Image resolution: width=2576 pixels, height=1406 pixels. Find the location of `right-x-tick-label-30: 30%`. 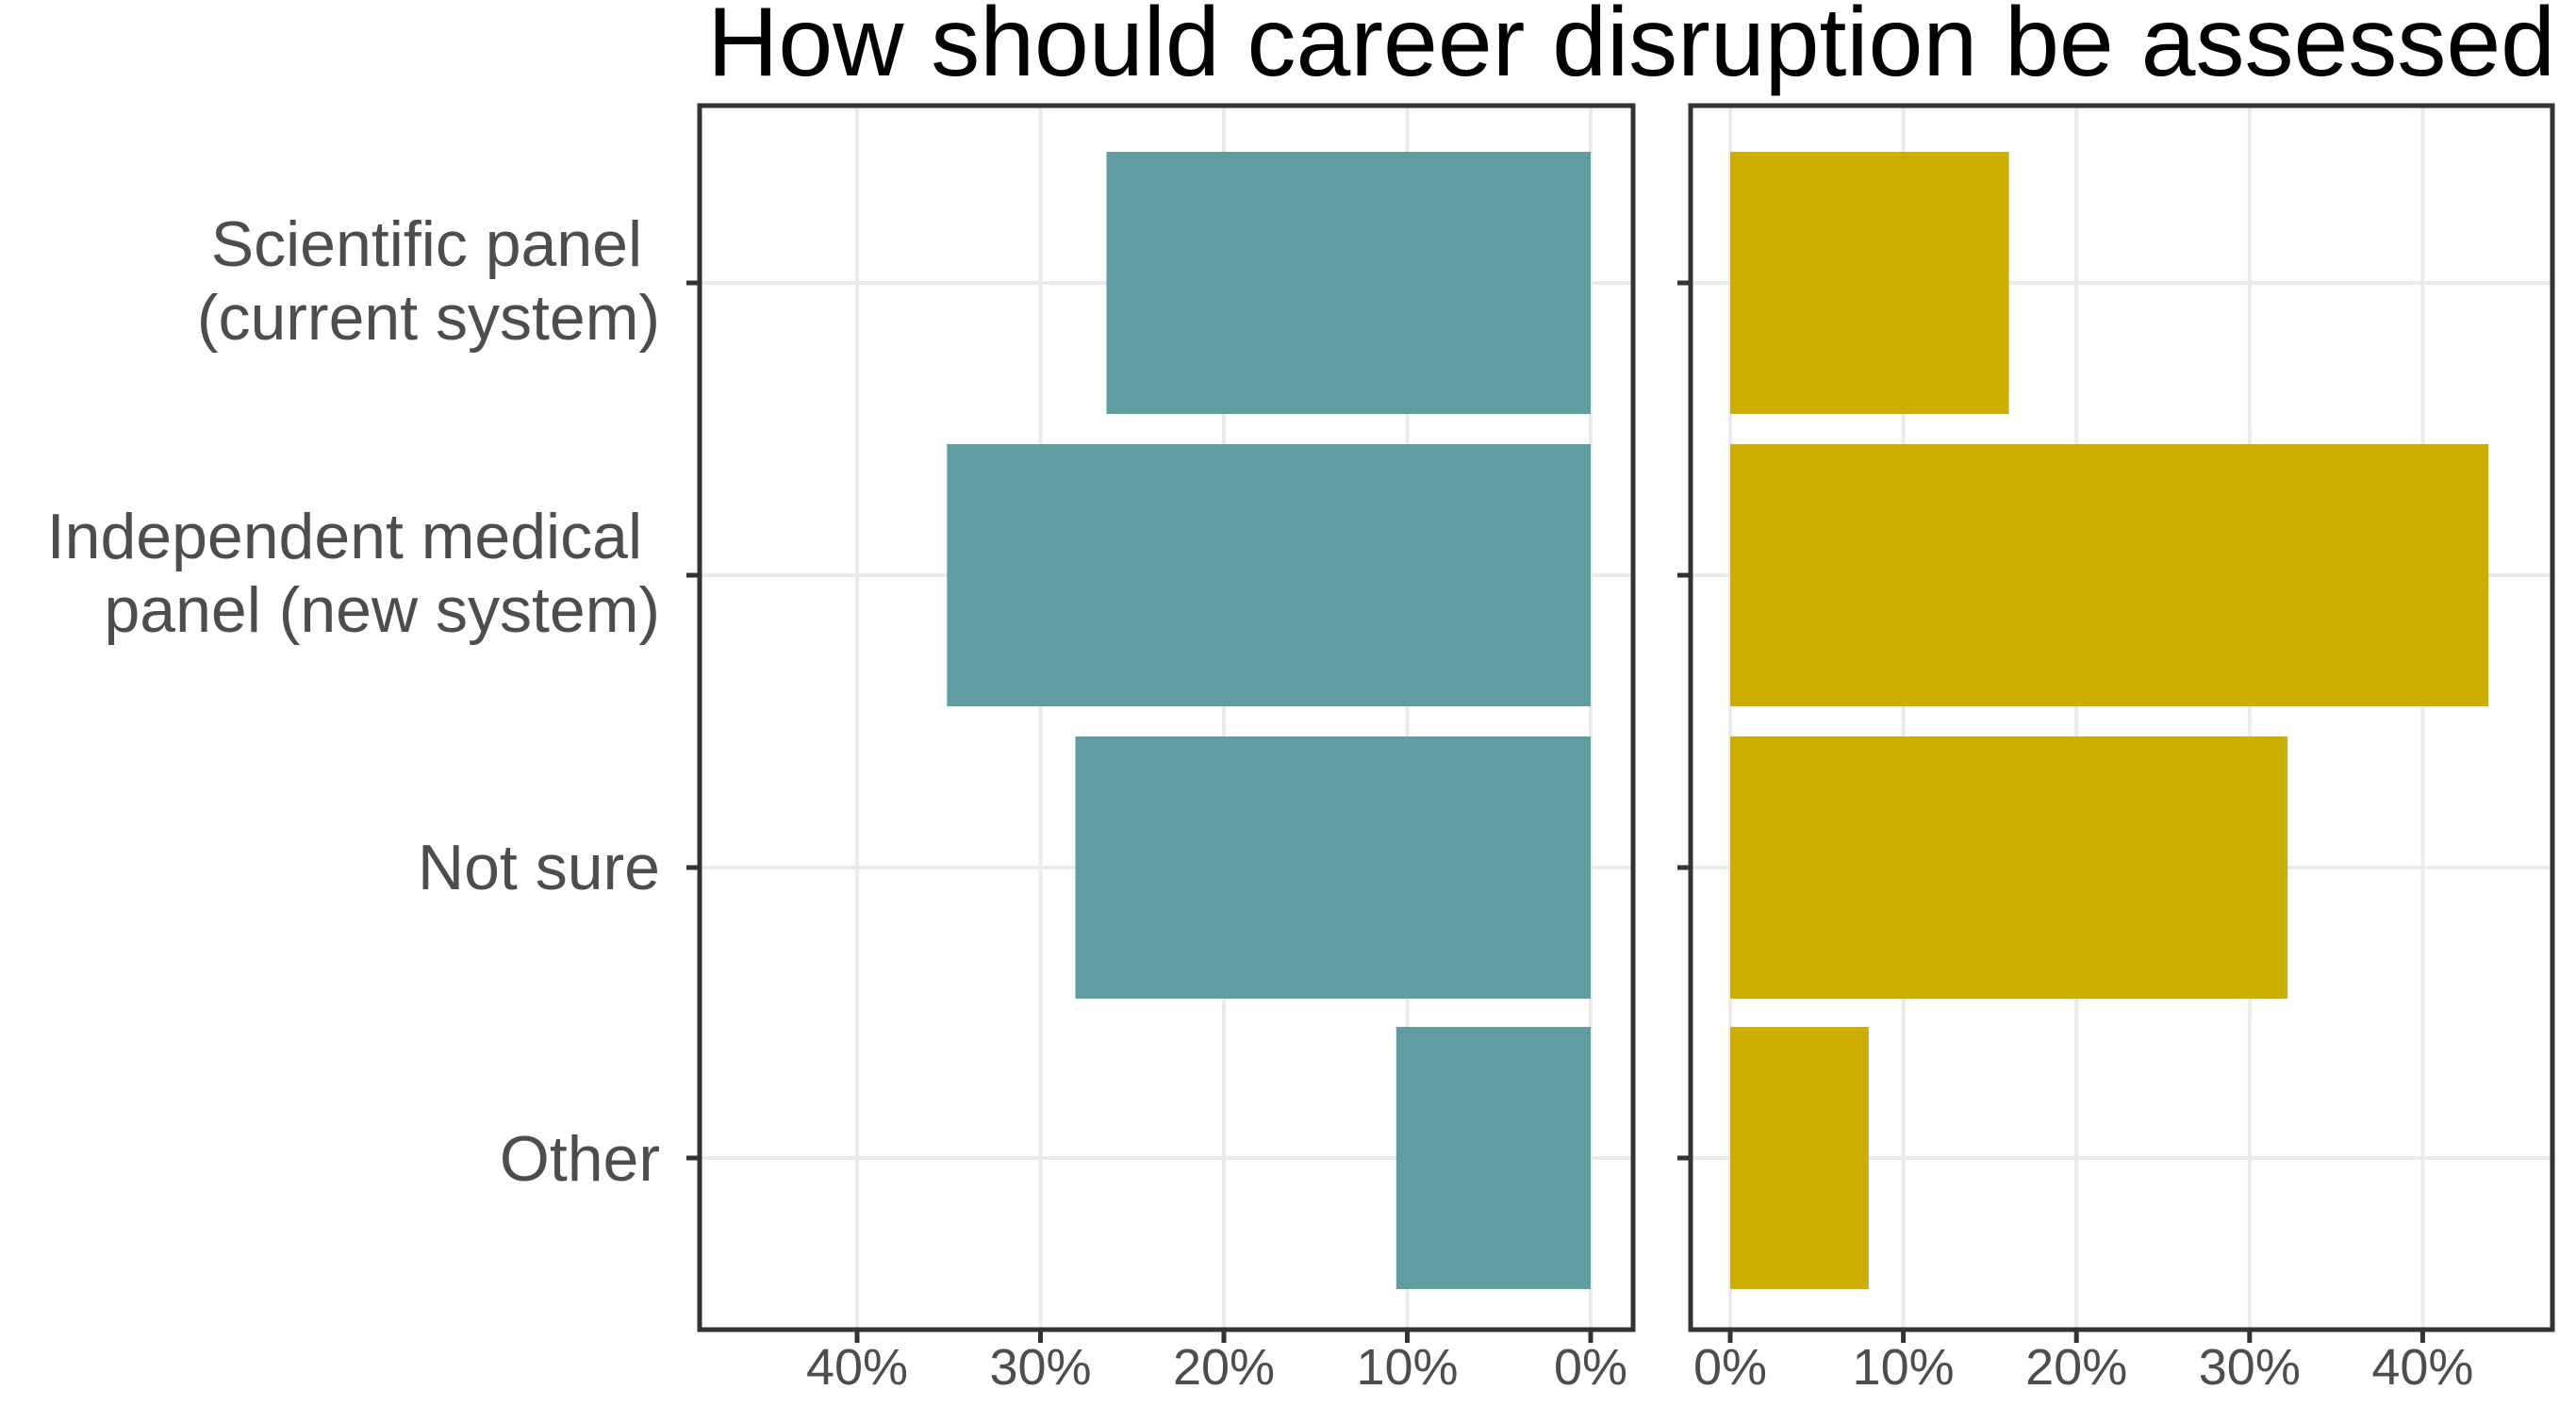

right-x-tick-label-30: 30% is located at coordinates (2250, 1367).